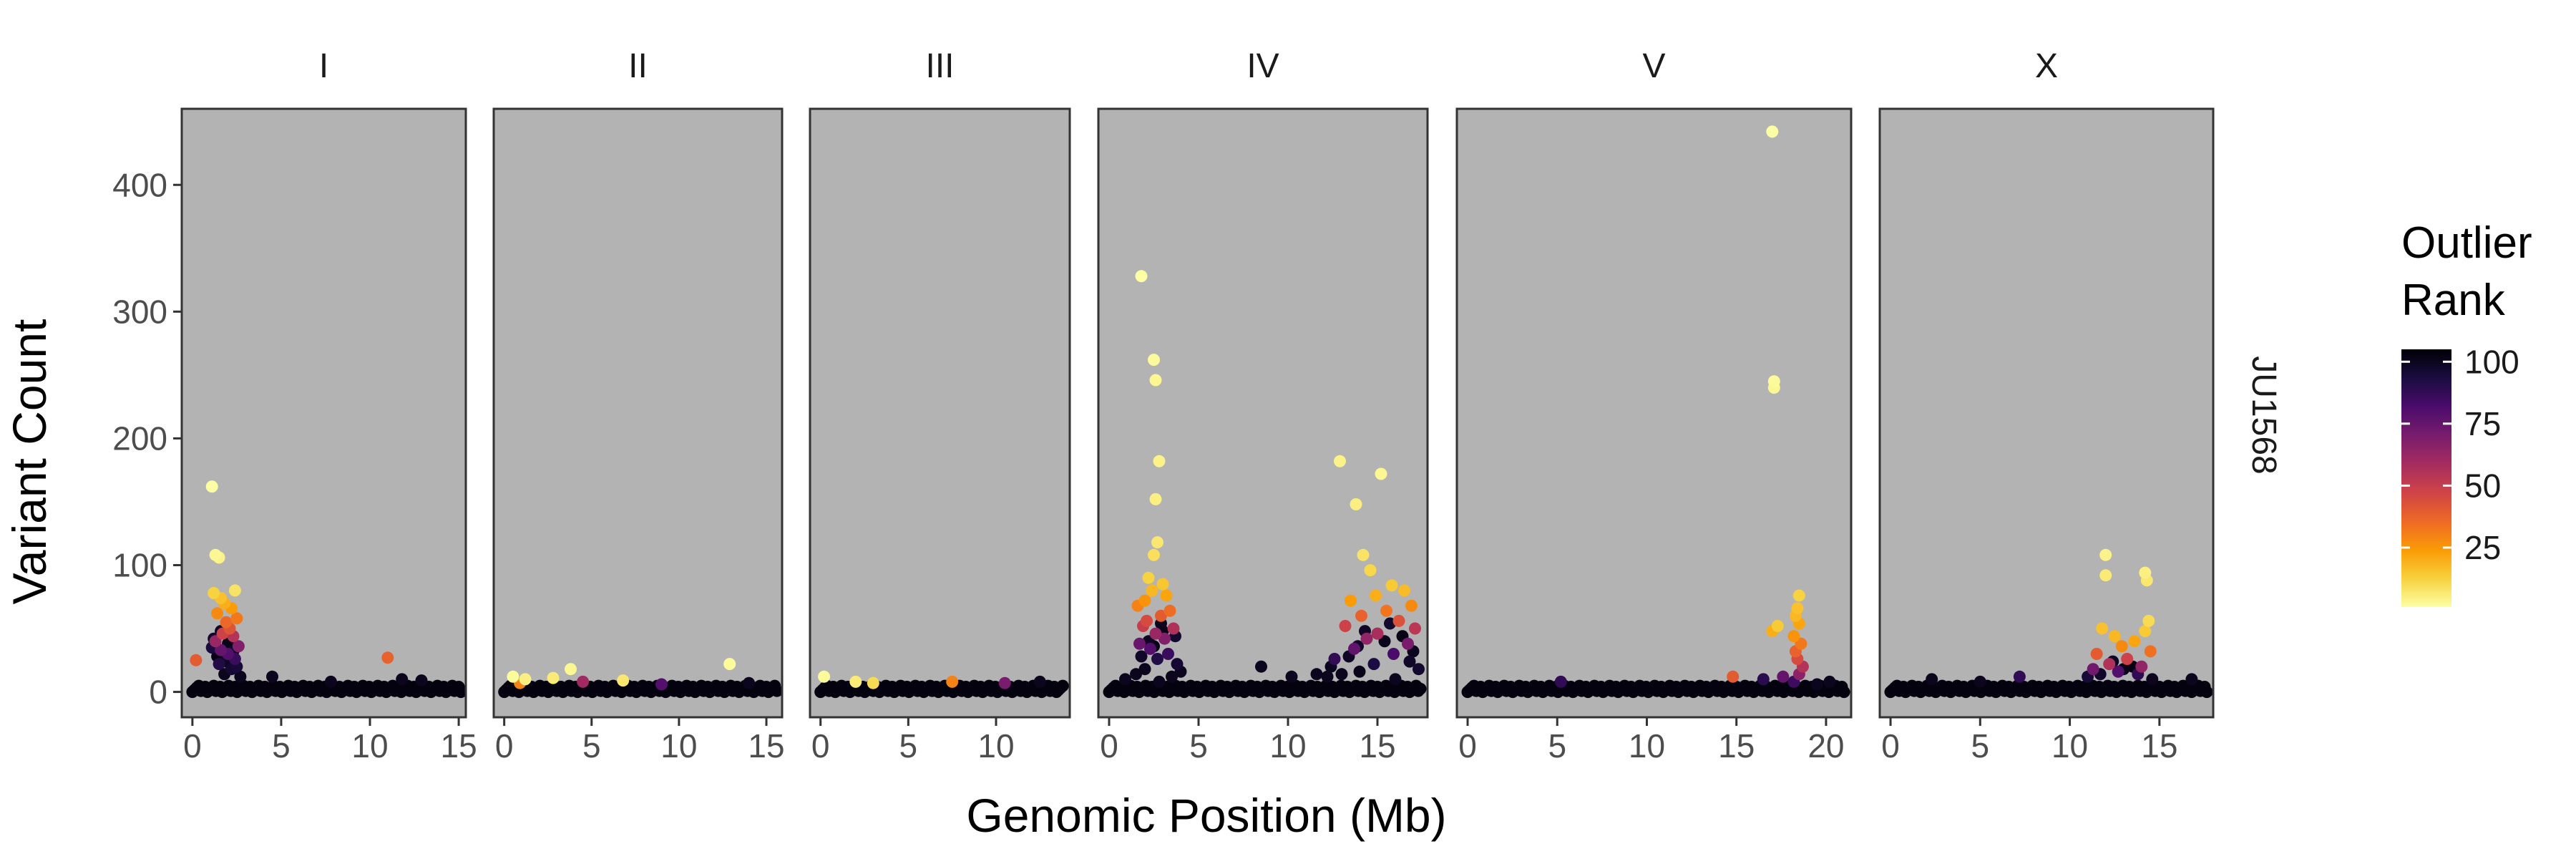 The image size is (2576, 859). What do you see at coordinates (2482, 423) in the screenshot?
I see `legend-tick-label: 75` at bounding box center [2482, 423].